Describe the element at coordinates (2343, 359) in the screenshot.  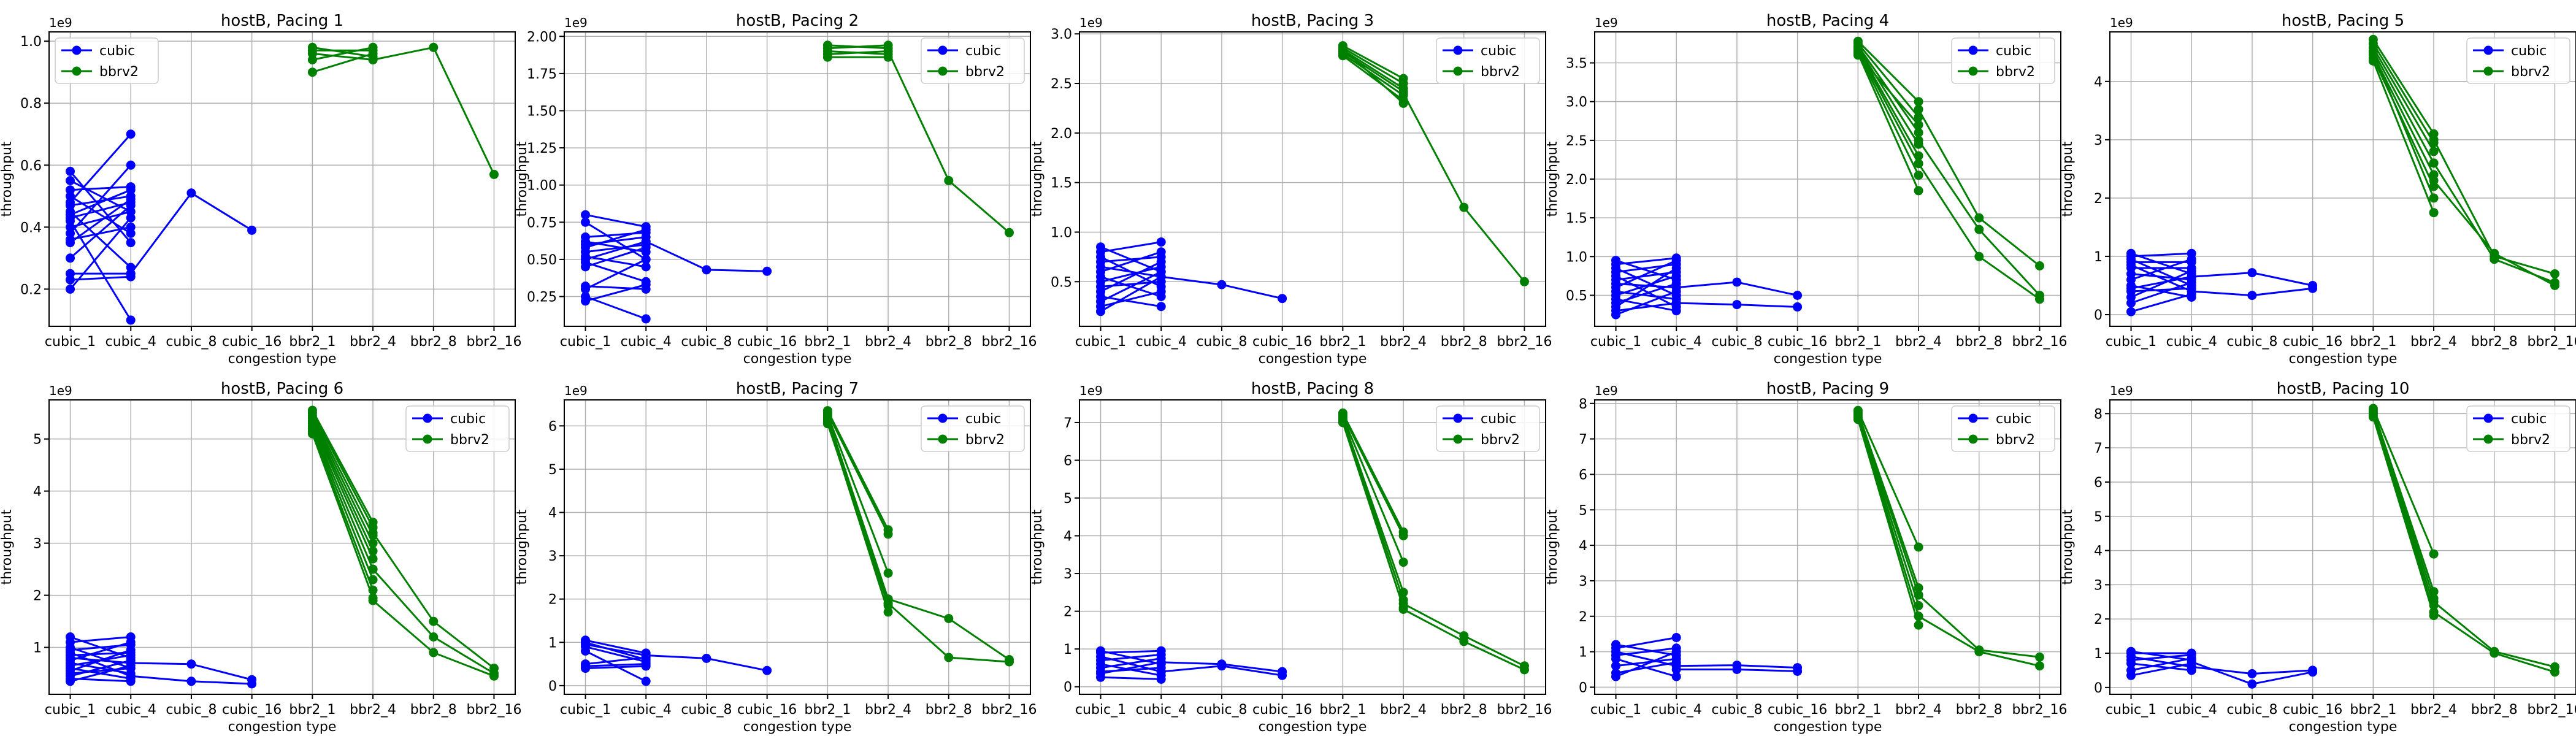
I see `x-axis-label: congestion type` at that location.